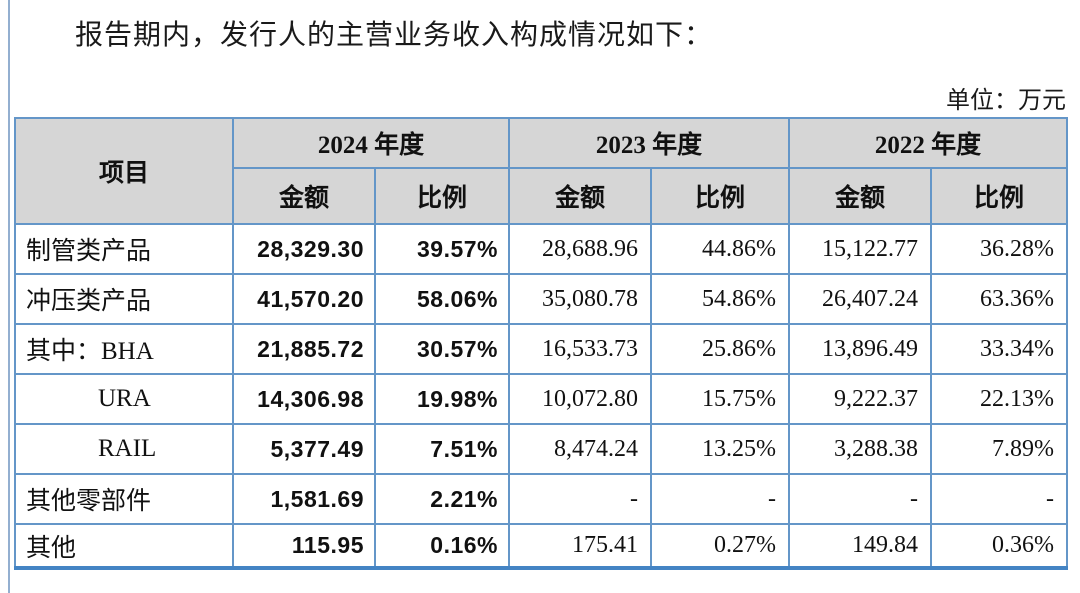 Image resolution: width=1080 pixels, height=593 pixels. What do you see at coordinates (580, 349) in the screenshot?
I see `amount-2023: 16,533.73` at bounding box center [580, 349].